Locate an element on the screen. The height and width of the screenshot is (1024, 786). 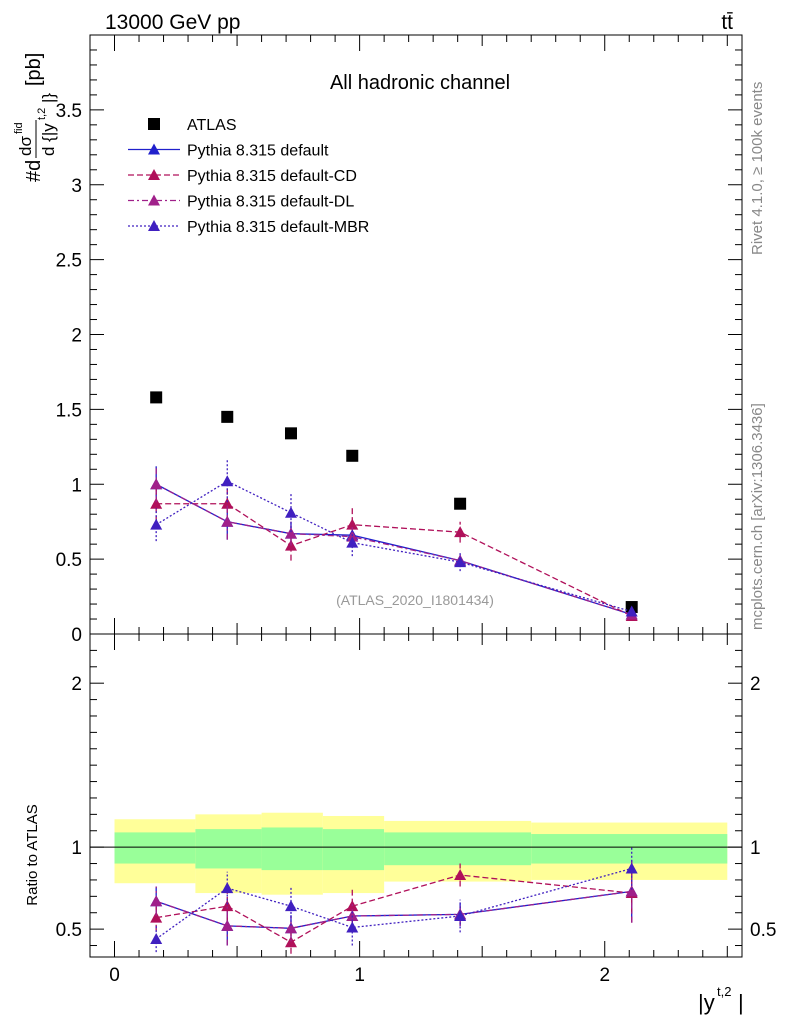
xtick-label: 0 is located at coordinates (114, 975).